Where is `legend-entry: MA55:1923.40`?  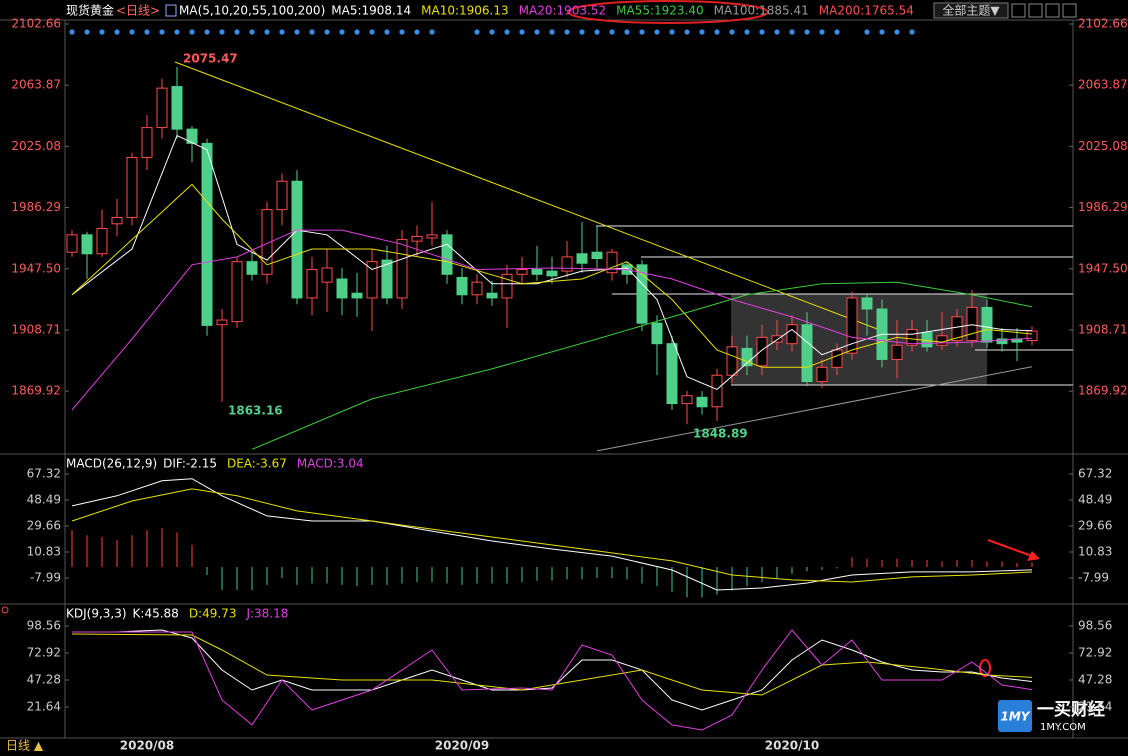 legend-entry: MA55:1923.40 is located at coordinates (660, 11).